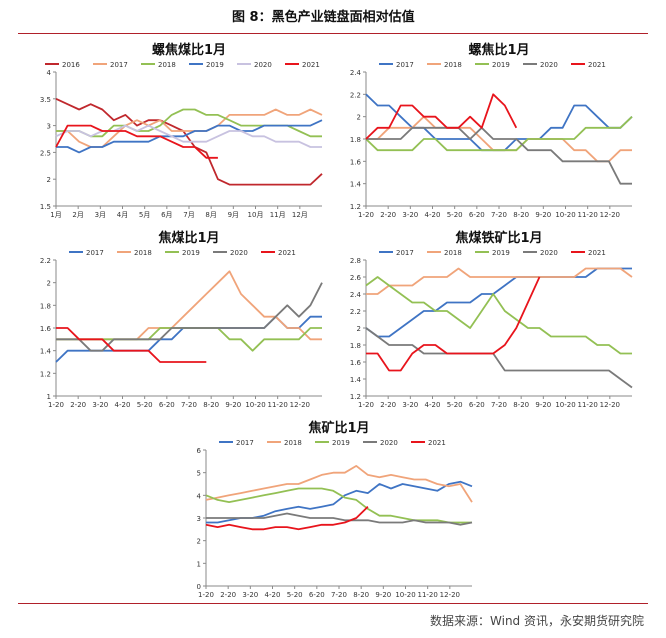 This screenshot has width=666, height=638. What do you see at coordinates (199, 496) in the screenshot?
I see `y-tick-label: 4` at bounding box center [199, 496].